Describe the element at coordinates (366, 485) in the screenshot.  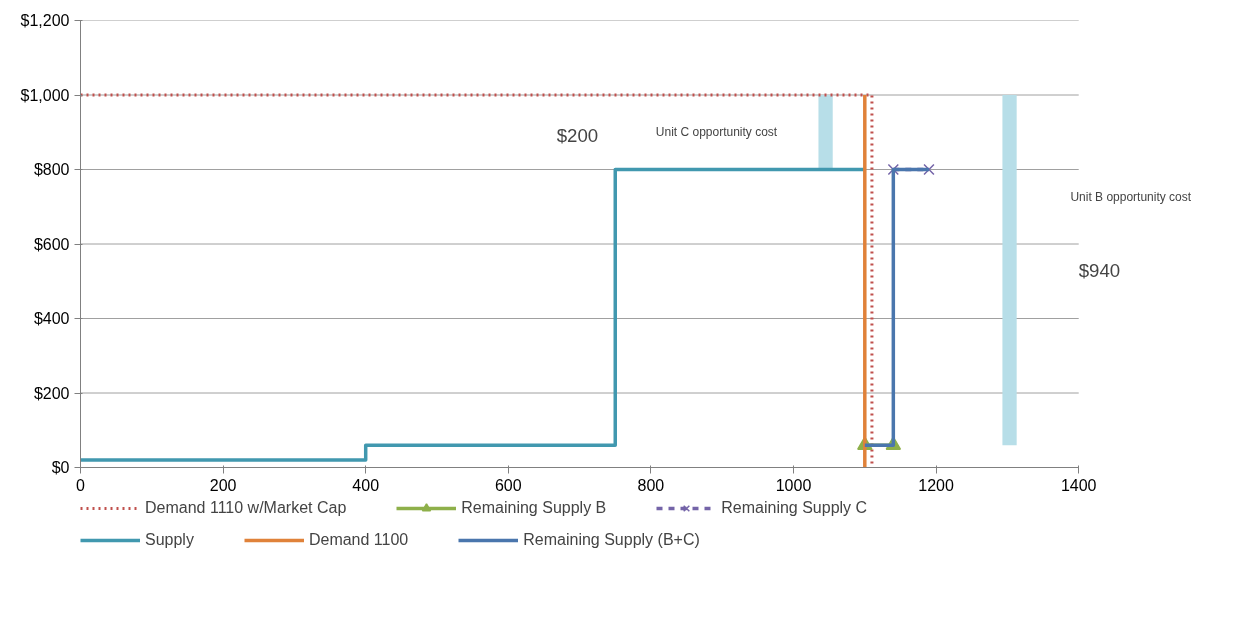
I see `x-tick-label: 400` at that location.